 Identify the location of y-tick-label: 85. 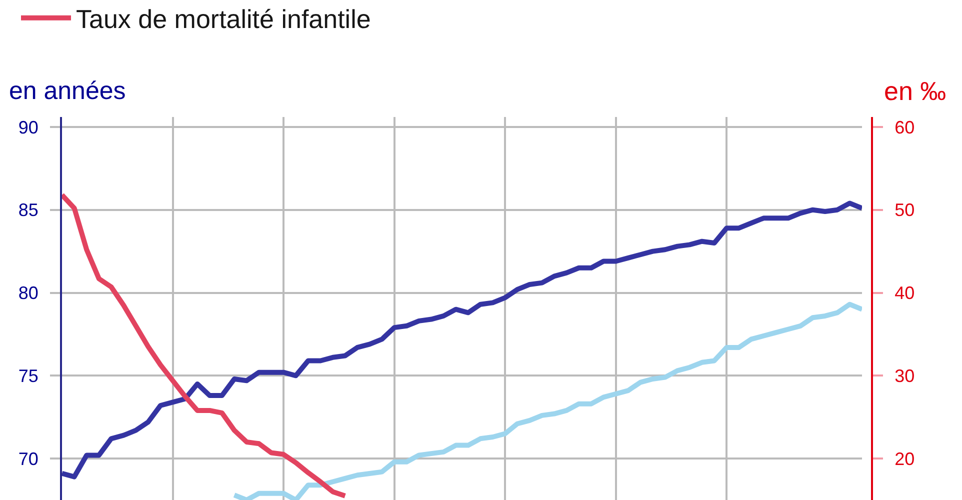
(28, 210).